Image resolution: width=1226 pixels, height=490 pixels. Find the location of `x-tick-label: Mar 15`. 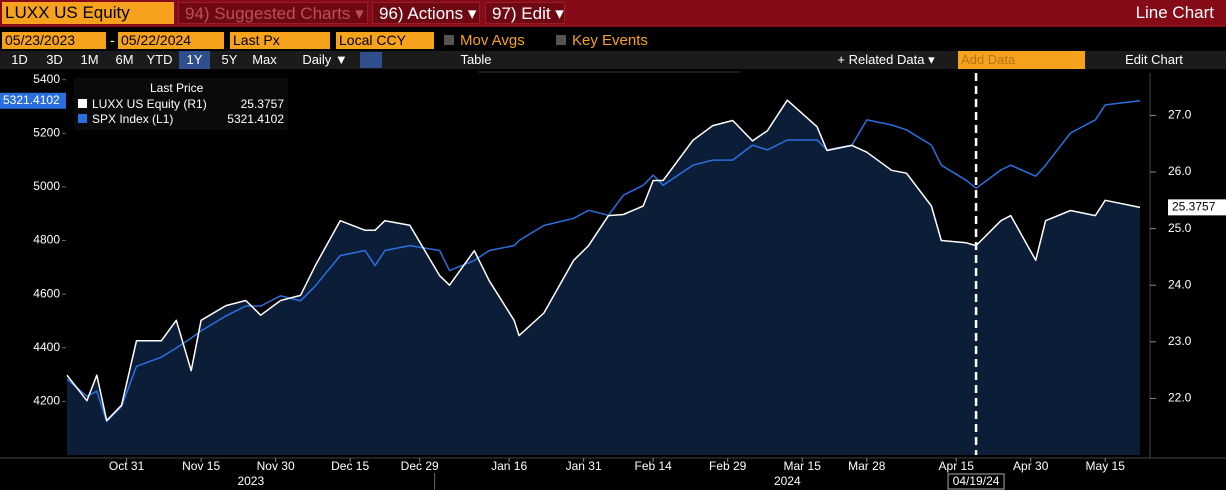

x-tick-label: Mar 15 is located at coordinates (803, 466).